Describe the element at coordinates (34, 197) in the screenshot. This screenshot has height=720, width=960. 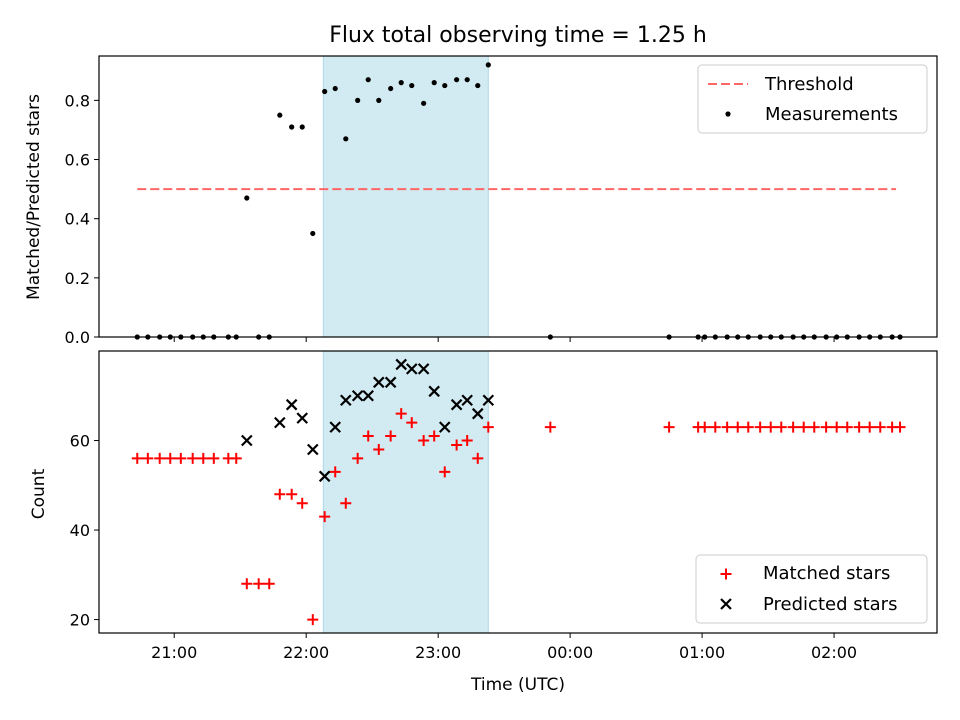
I see `top-y-axis-label: Matched/Predicted stars` at that location.